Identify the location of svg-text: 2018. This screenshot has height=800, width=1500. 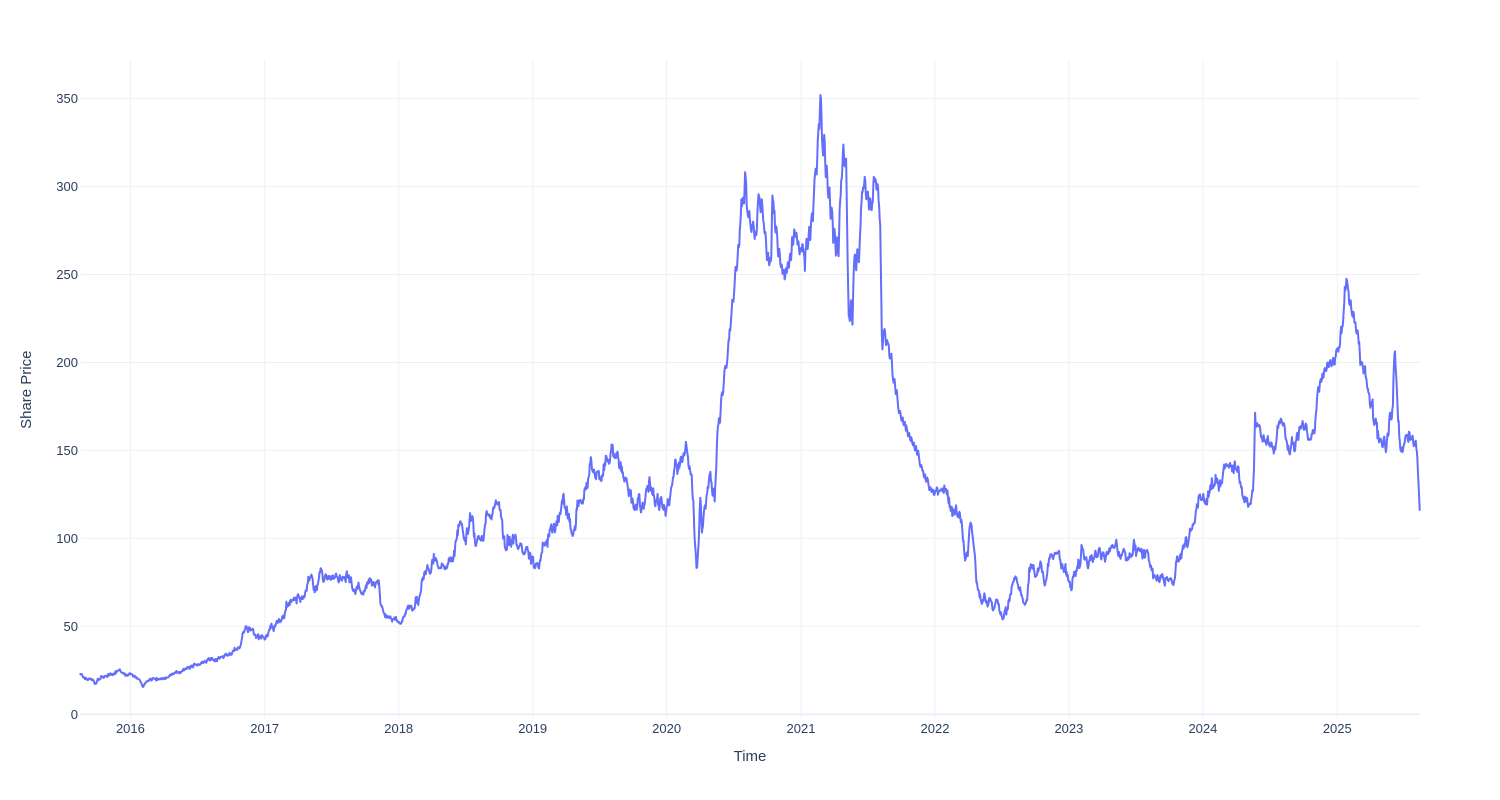
(398, 728).